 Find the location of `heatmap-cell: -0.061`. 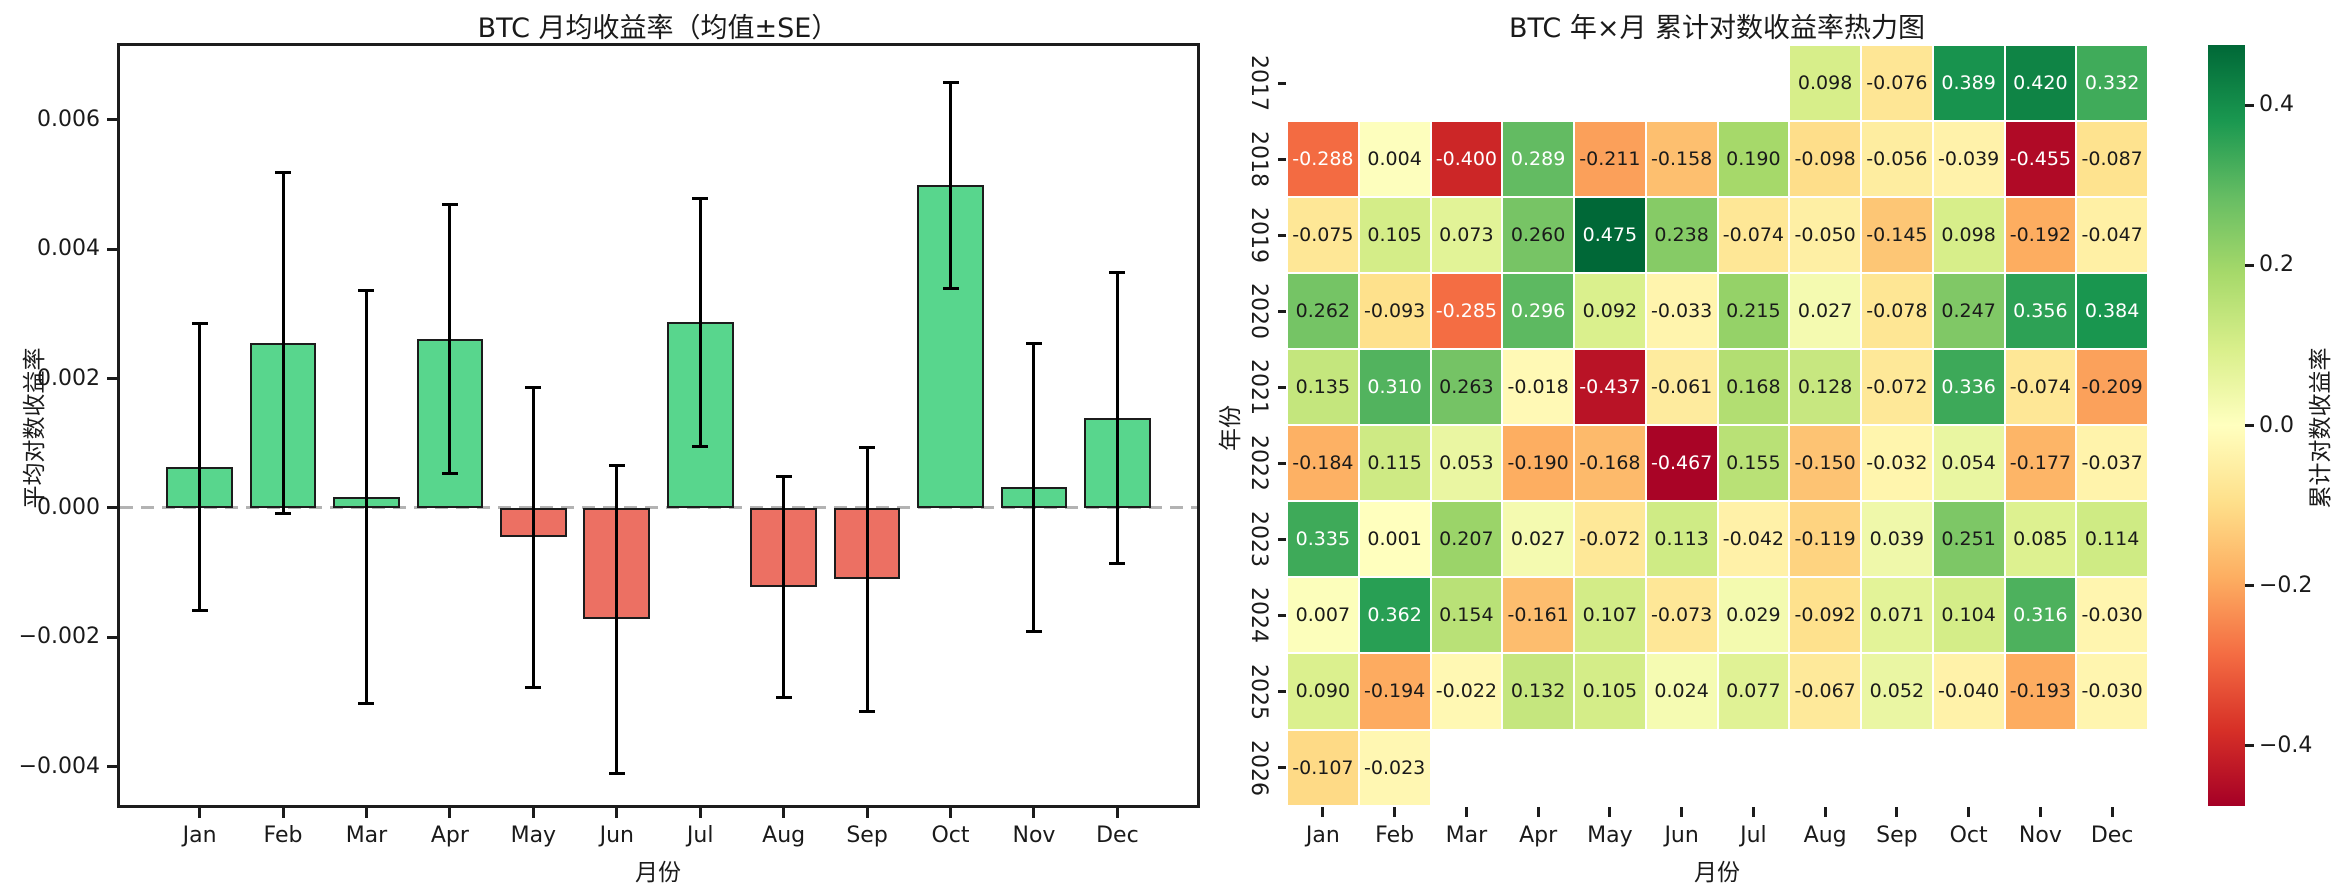

heatmap-cell: -0.061 is located at coordinates (1681, 387).